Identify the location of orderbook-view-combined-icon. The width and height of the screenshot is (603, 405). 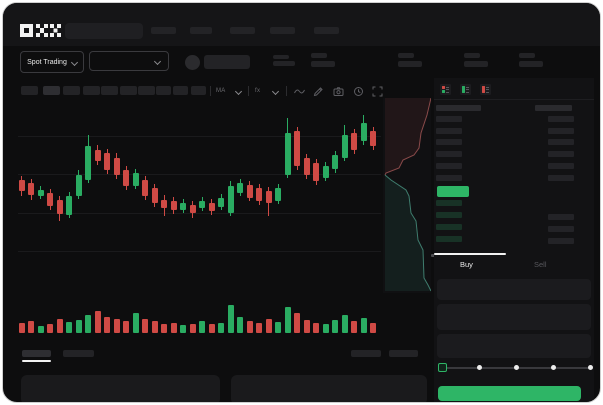
(445, 89).